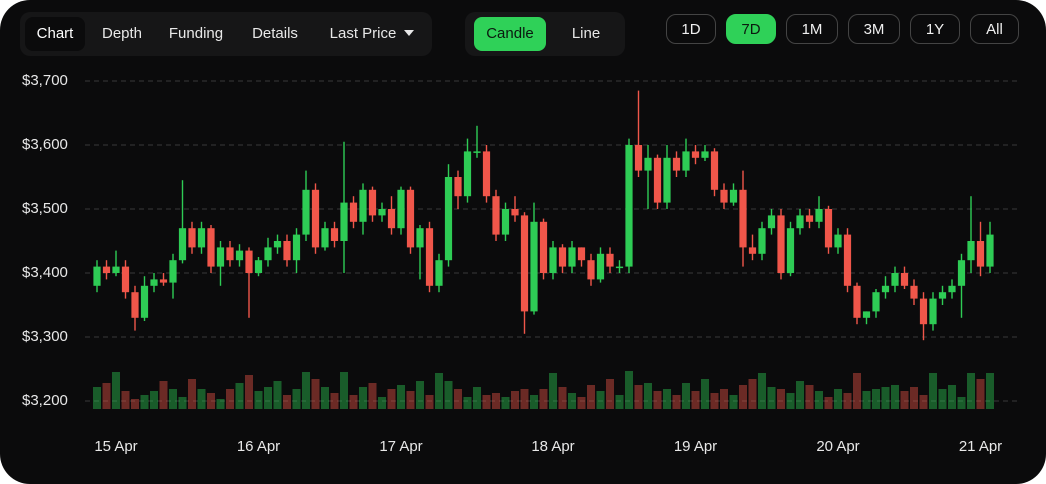 The height and width of the screenshot is (484, 1046). I want to click on tab: Details, so click(275, 33).